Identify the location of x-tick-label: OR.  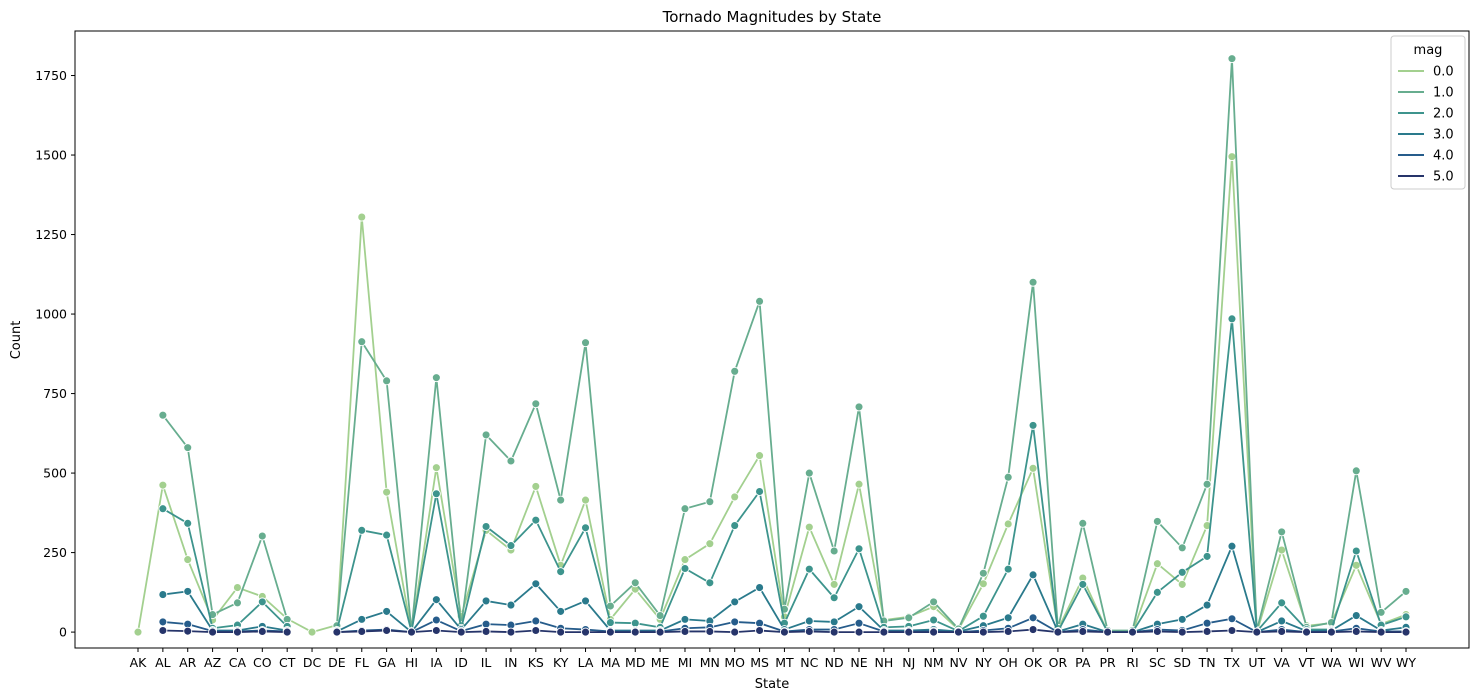
(1058, 662).